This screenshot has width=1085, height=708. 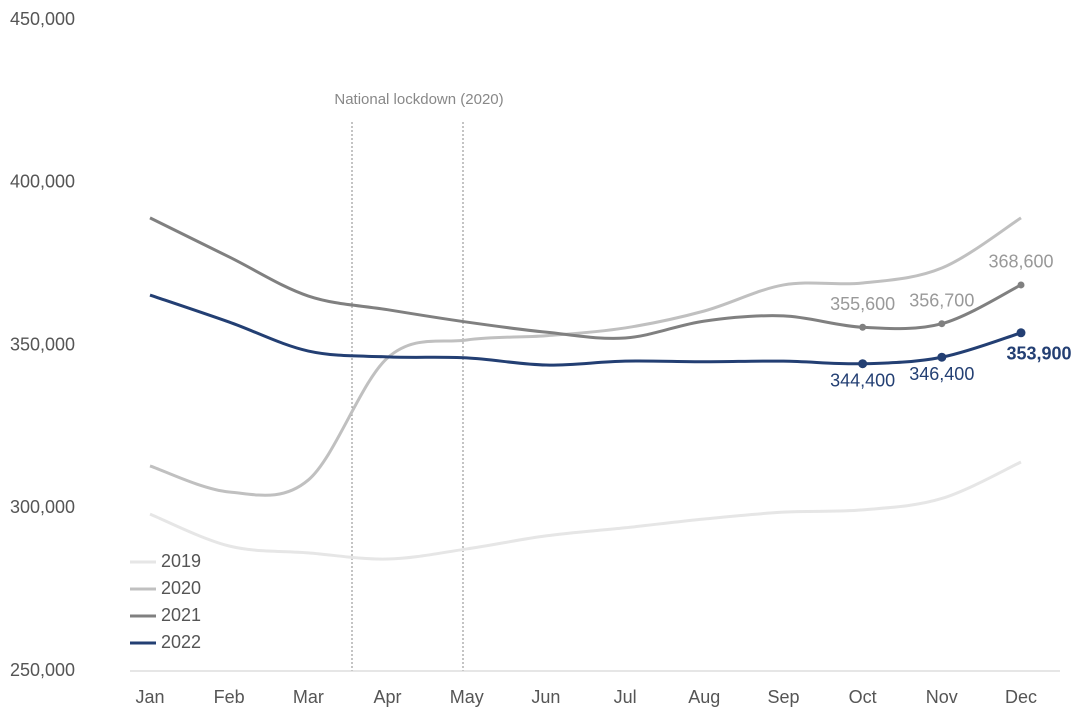 What do you see at coordinates (42, 19) in the screenshot?
I see `y-tick-label: 450,000` at bounding box center [42, 19].